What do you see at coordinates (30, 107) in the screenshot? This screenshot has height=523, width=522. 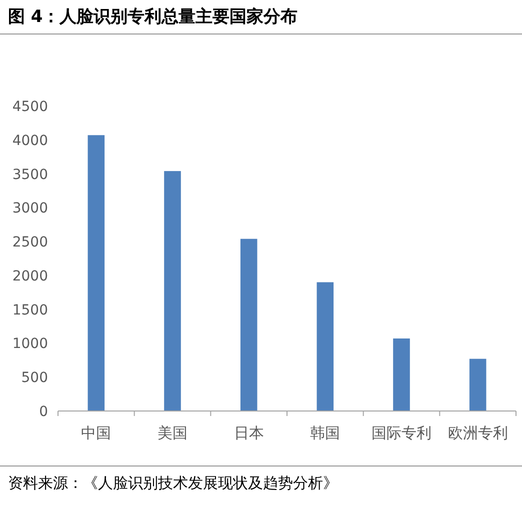 I see `y-tick-label: 4500` at bounding box center [30, 107].